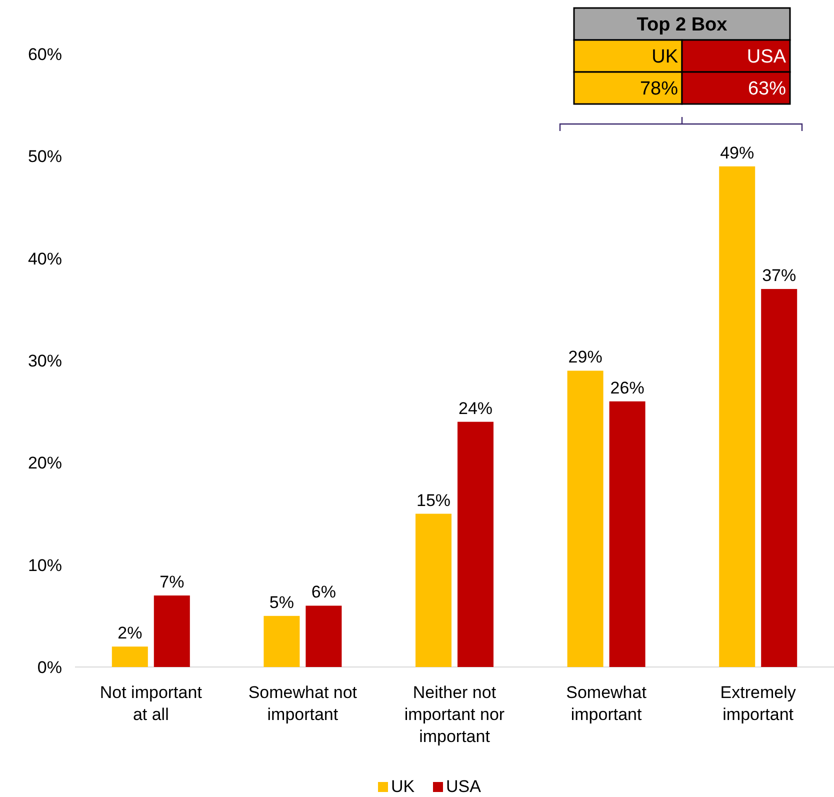 Image resolution: width=834 pixels, height=797 pixels. Describe the element at coordinates (433, 500) in the screenshot. I see `data-label: 15%` at that location.